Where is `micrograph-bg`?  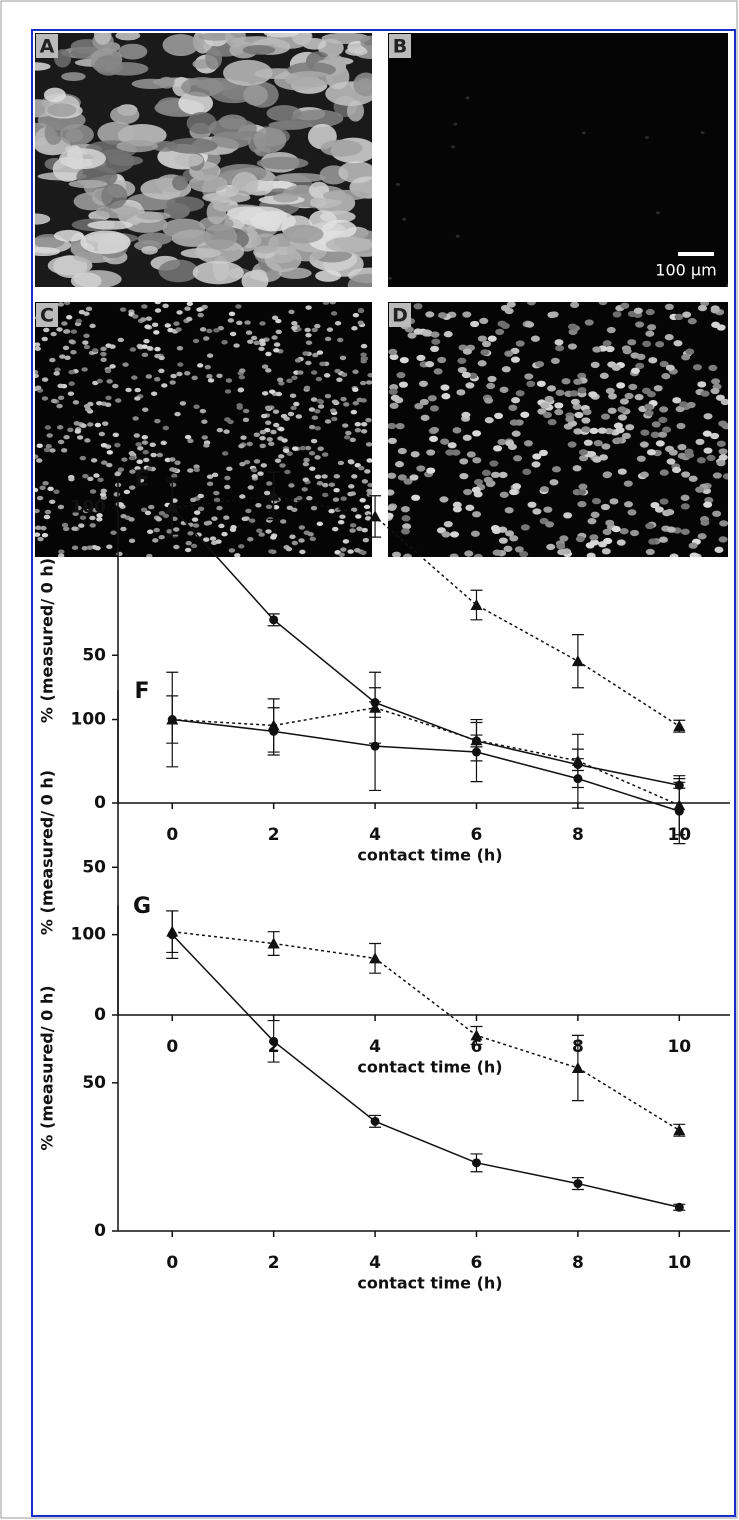 micrograph-bg is located at coordinates (558, 160).